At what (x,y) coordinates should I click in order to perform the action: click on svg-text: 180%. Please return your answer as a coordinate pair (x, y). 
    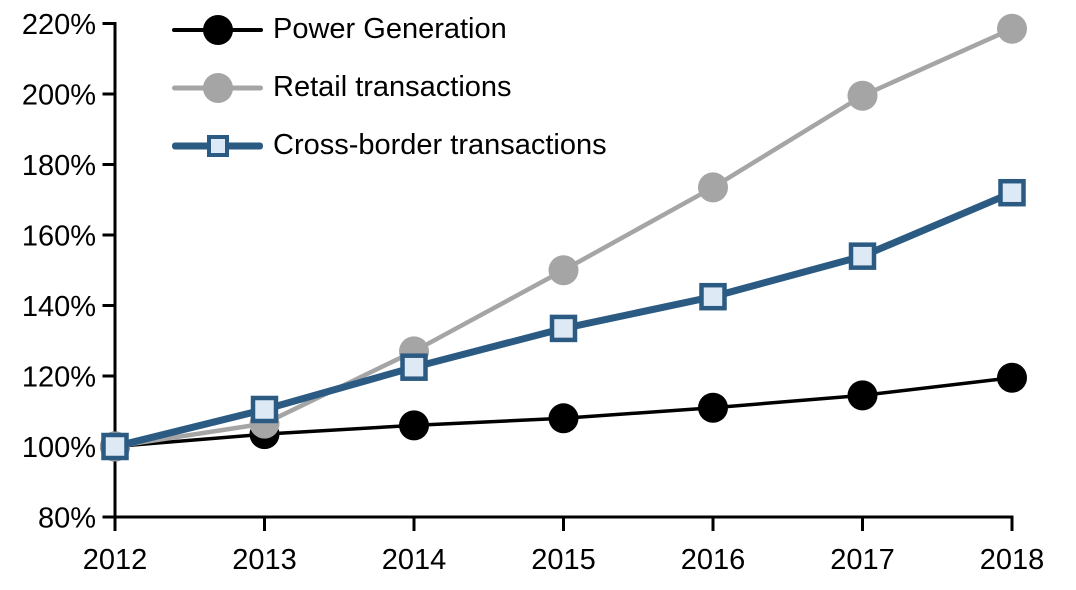
    Looking at the image, I should click on (59, 166).